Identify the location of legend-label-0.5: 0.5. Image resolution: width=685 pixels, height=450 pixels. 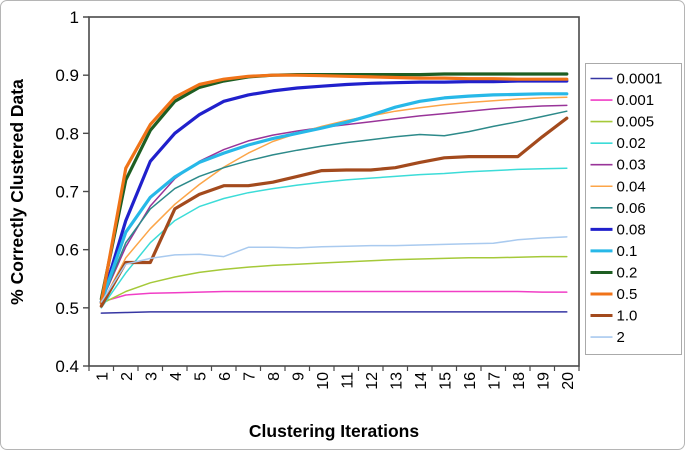
(627, 294).